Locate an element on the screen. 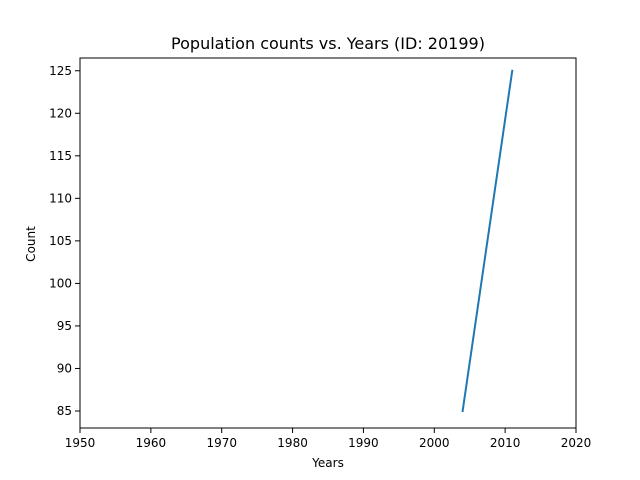 This screenshot has width=640, height=480. x-tick-label-1: 1960 is located at coordinates (151, 443).